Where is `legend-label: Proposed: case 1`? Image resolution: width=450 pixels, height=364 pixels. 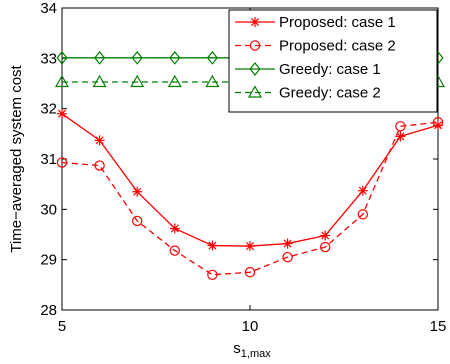
legend-label: Proposed: case 1 is located at coordinates (337, 22).